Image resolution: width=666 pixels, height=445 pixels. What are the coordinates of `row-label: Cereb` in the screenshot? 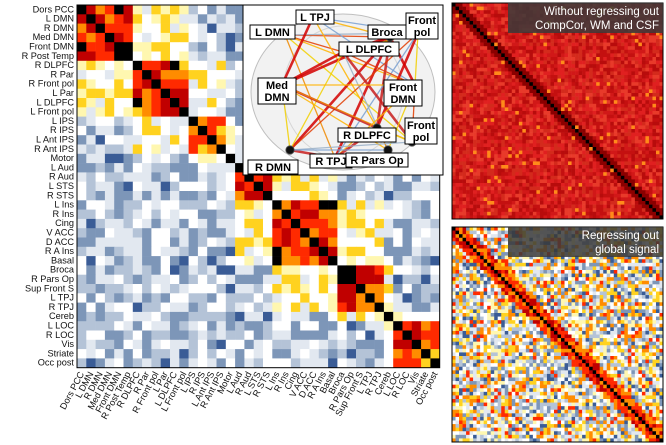 It's located at (61, 316).